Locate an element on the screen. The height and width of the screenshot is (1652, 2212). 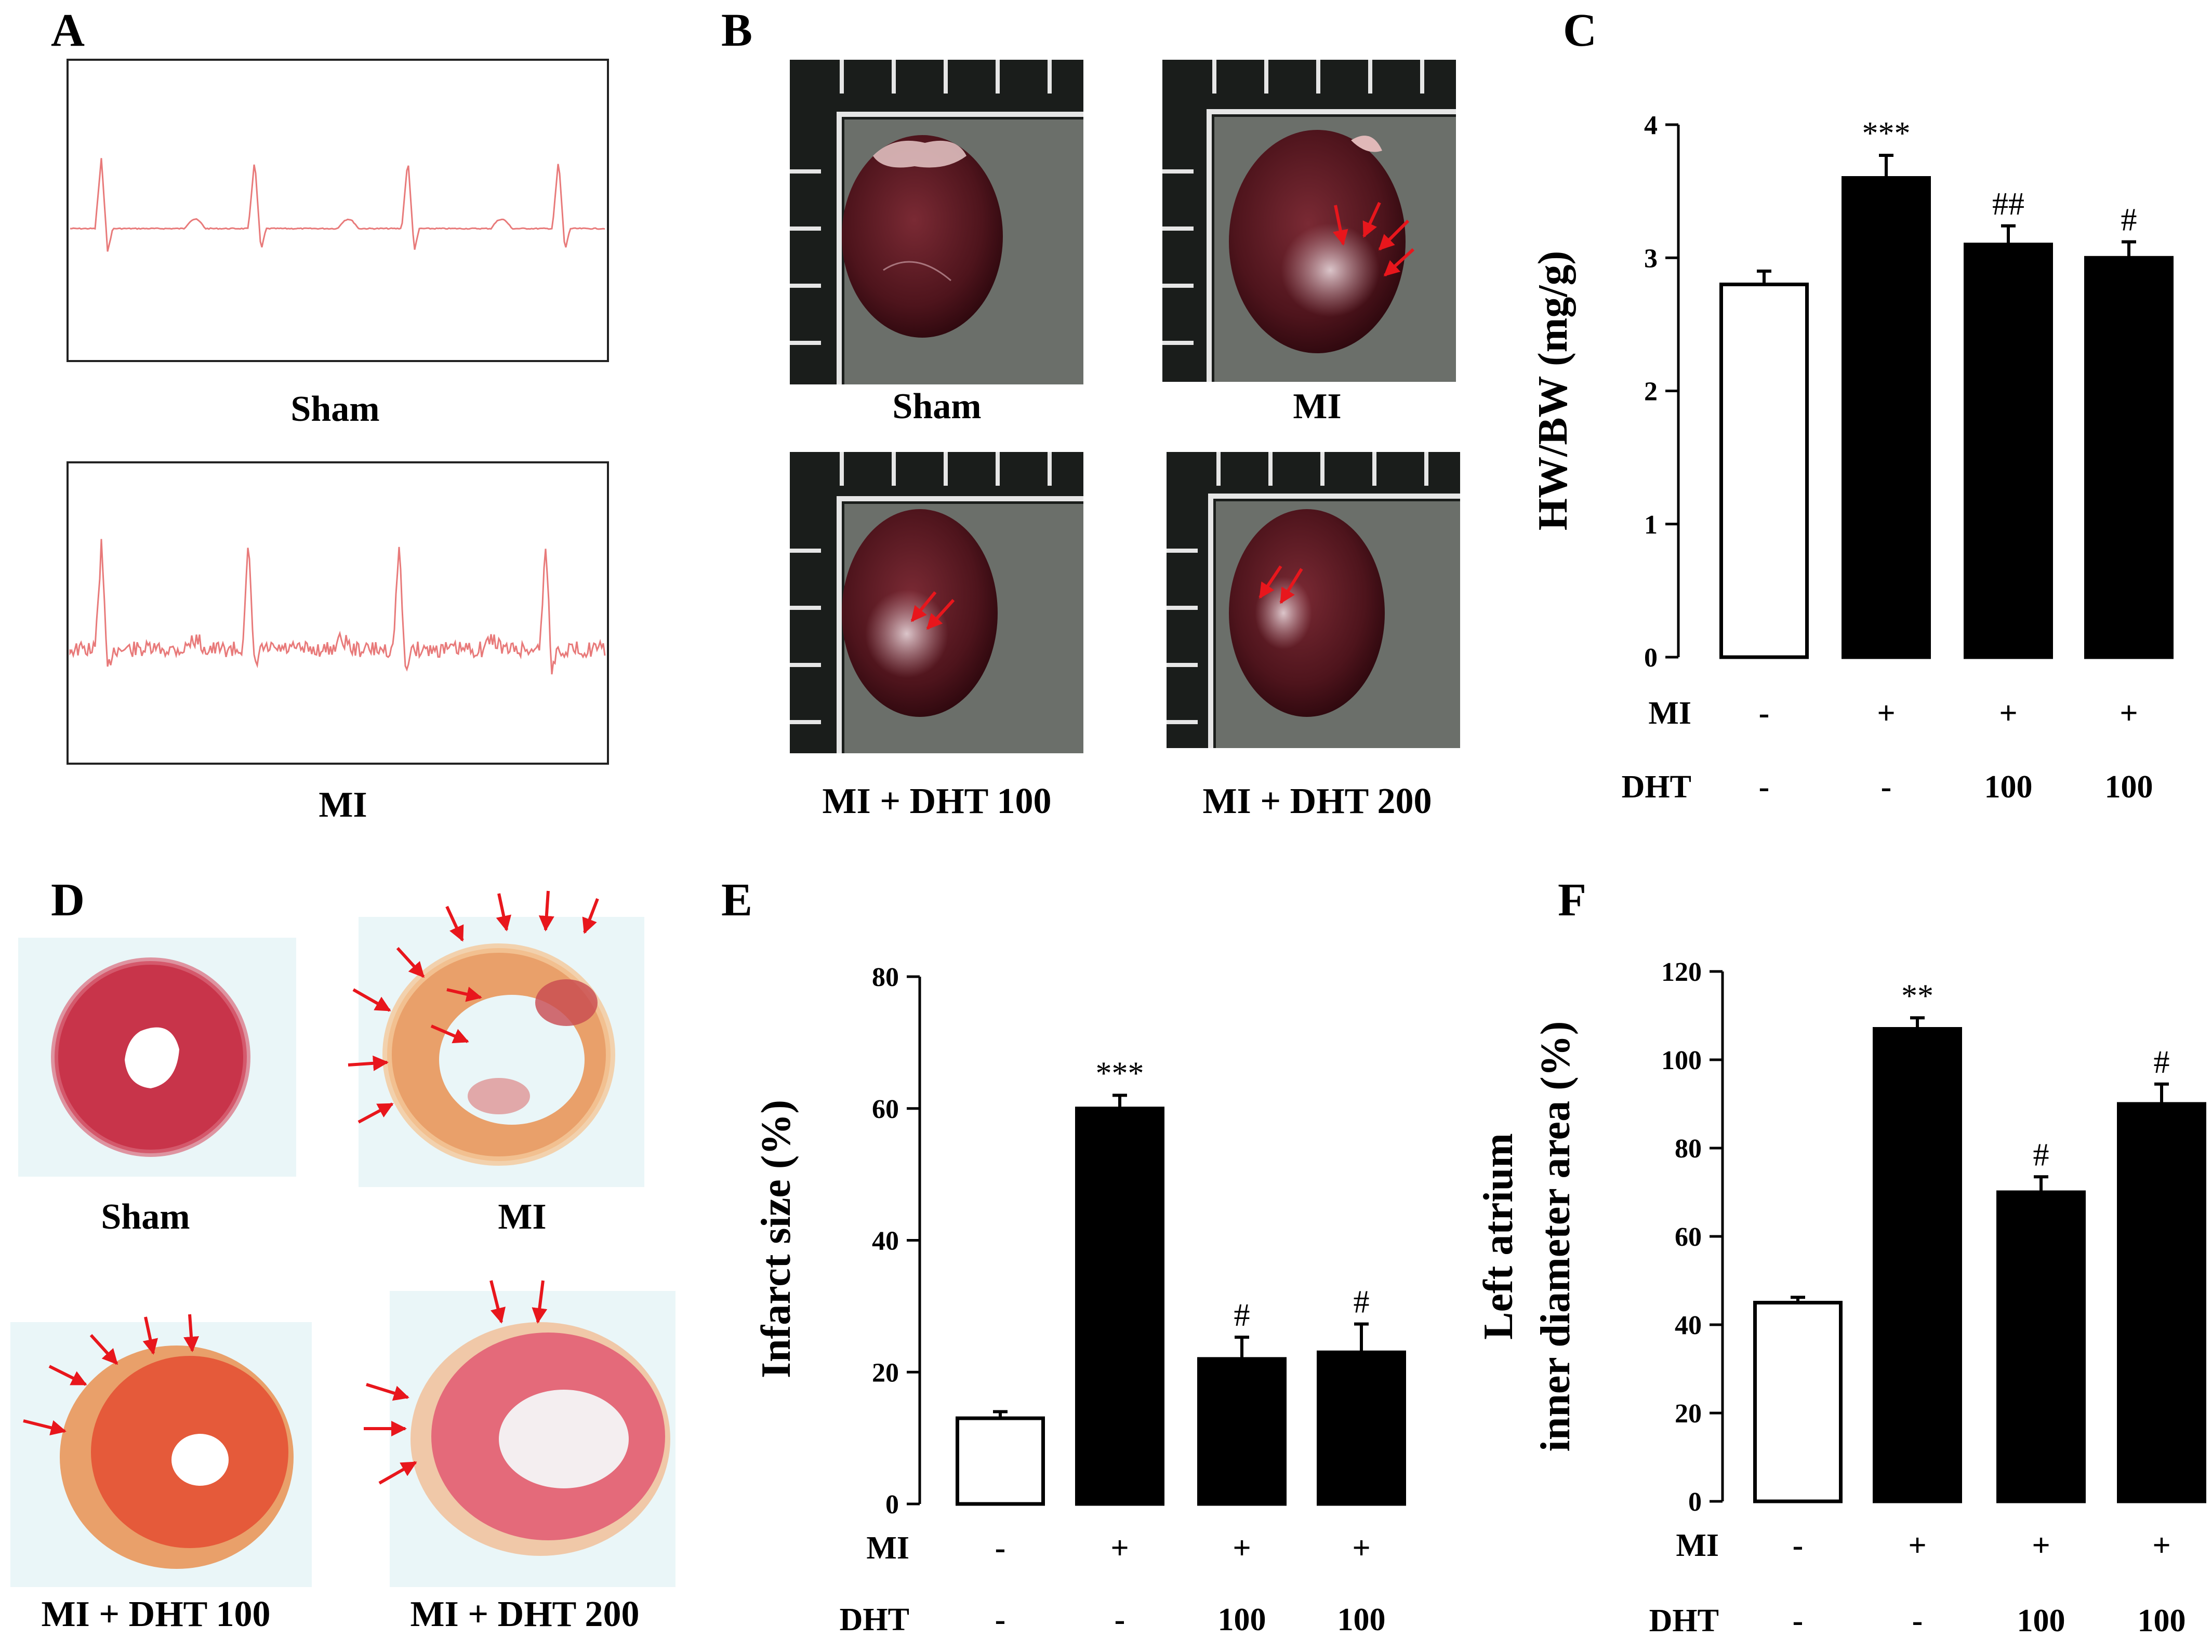
y-tick-label: 4 is located at coordinates (1651, 126).